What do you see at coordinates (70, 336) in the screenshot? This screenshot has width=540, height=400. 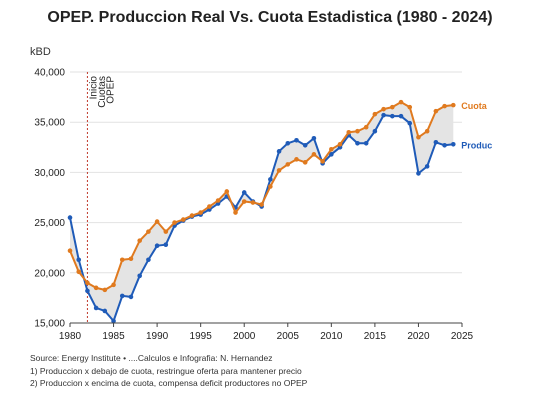 I see `x-tick-label: 1980` at bounding box center [70, 336].